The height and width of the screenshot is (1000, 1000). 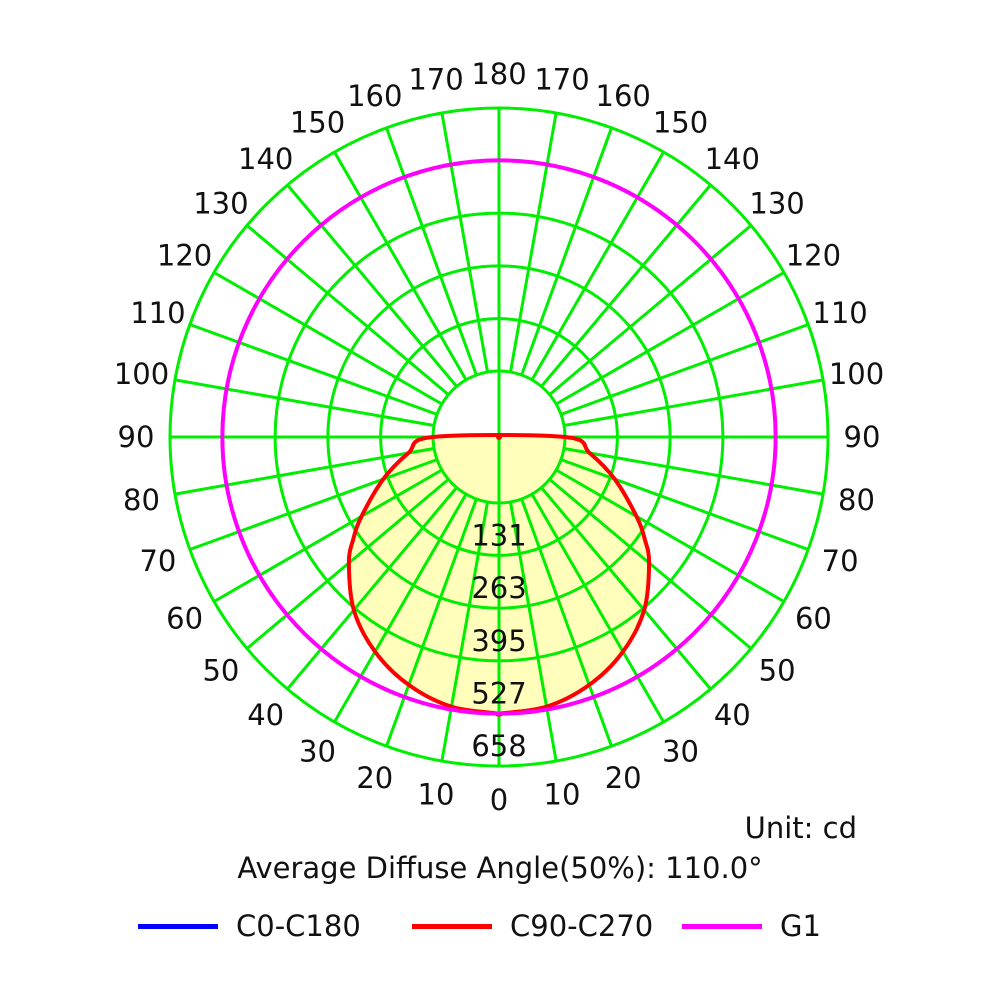 I want to click on angle-label-right-10: 10, so click(x=562, y=795).